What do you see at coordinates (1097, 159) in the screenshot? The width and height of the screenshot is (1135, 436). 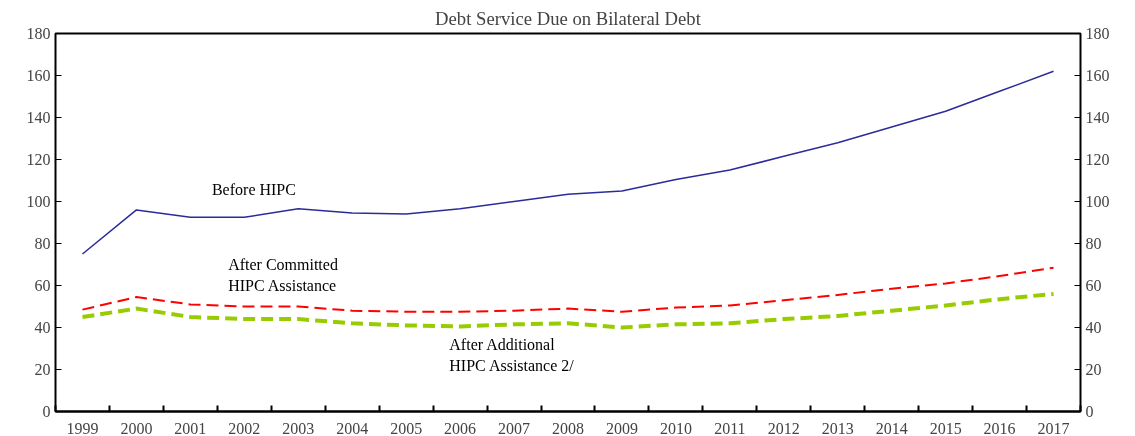 I see `y2-tick-label: 120` at bounding box center [1097, 159].